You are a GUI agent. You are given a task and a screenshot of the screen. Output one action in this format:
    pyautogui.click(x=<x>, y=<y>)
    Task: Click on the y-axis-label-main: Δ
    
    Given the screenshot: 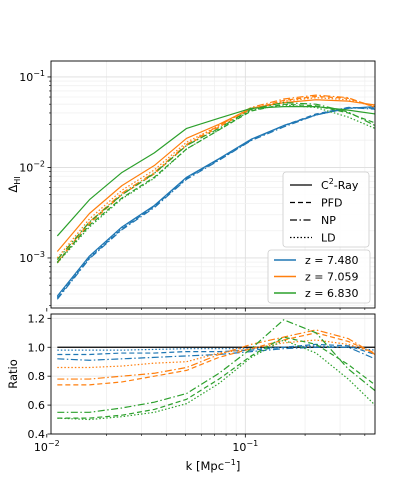 What is the action you would take?
    pyautogui.click(x=13, y=189)
    